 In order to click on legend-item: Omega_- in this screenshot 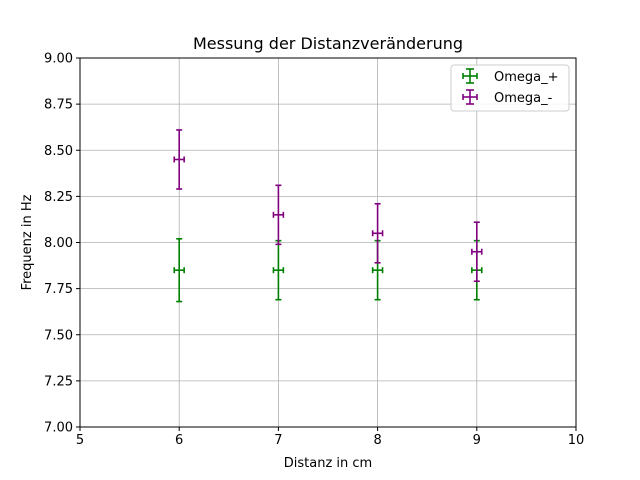, I will do `click(507, 97)`.